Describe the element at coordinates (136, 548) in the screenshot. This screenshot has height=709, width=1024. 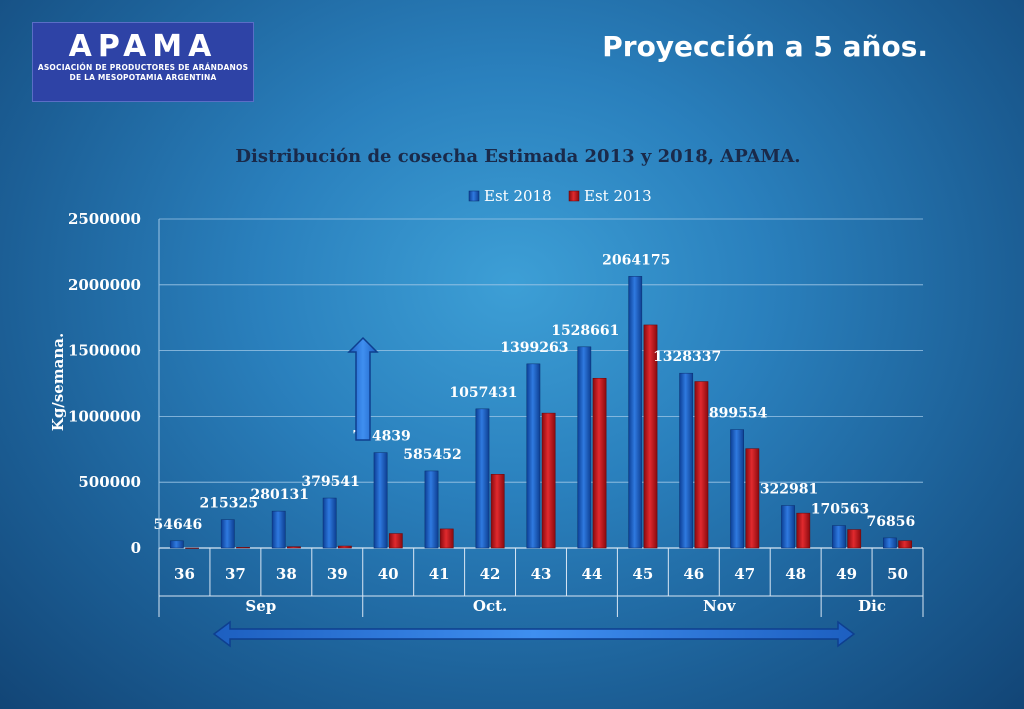
I see `y-tick-label: 0` at that location.